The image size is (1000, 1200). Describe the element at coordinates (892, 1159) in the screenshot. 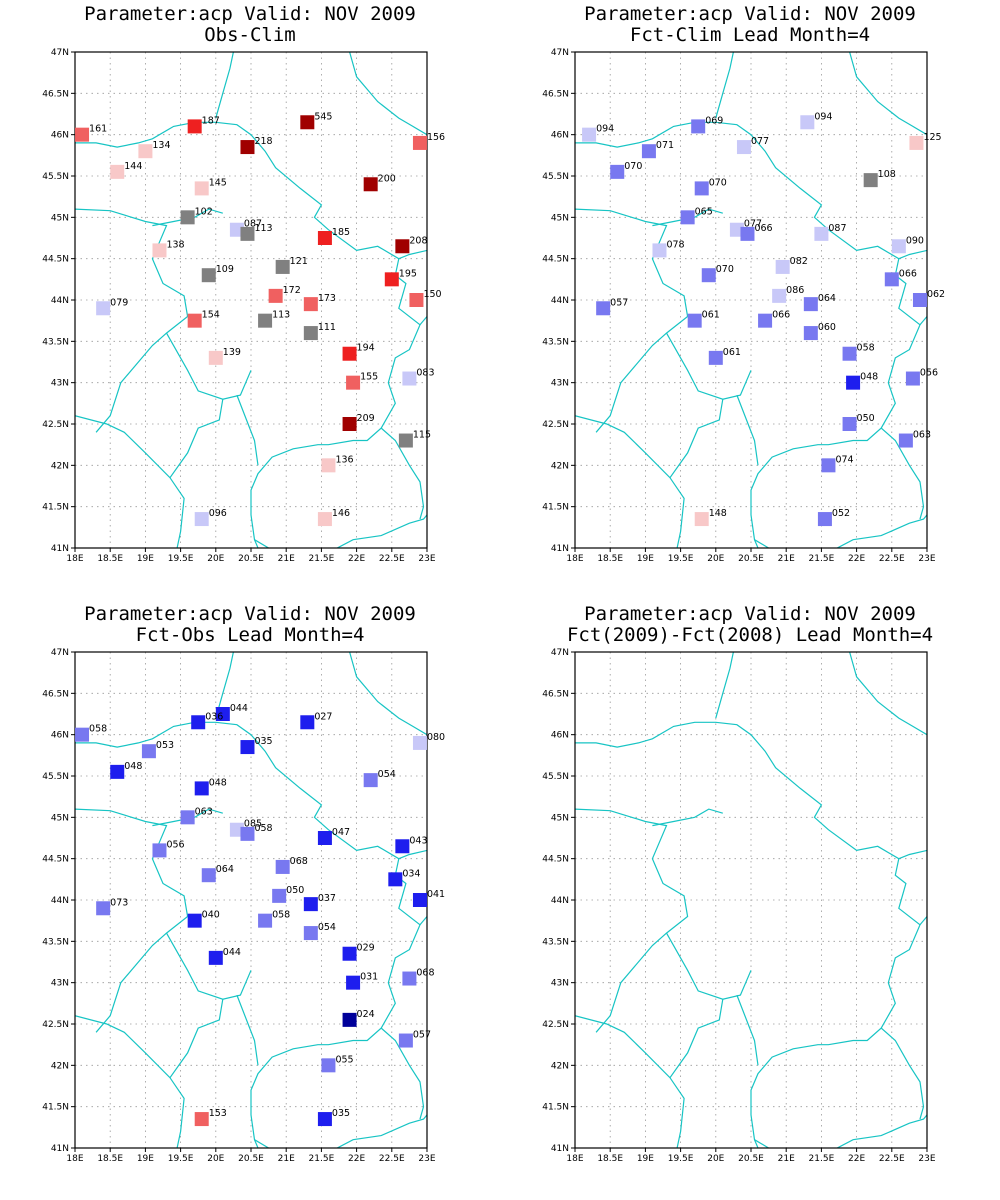

I see `lon-tick-label: 22.5E` at that location.